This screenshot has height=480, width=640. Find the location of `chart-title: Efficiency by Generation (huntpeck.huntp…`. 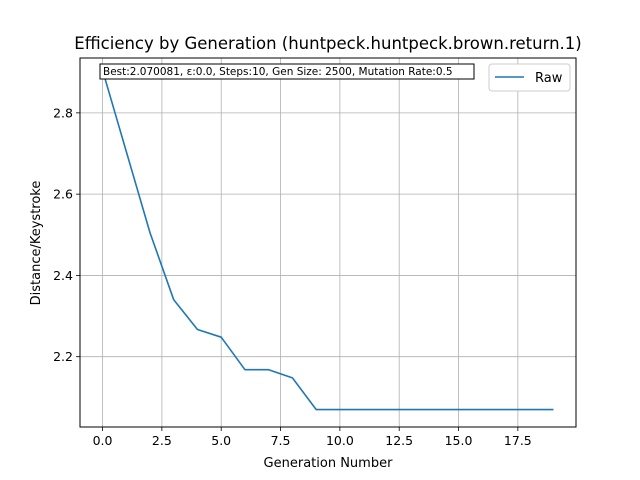

chart-title: Efficiency by Generation (huntpeck.huntp… is located at coordinates (327, 43).